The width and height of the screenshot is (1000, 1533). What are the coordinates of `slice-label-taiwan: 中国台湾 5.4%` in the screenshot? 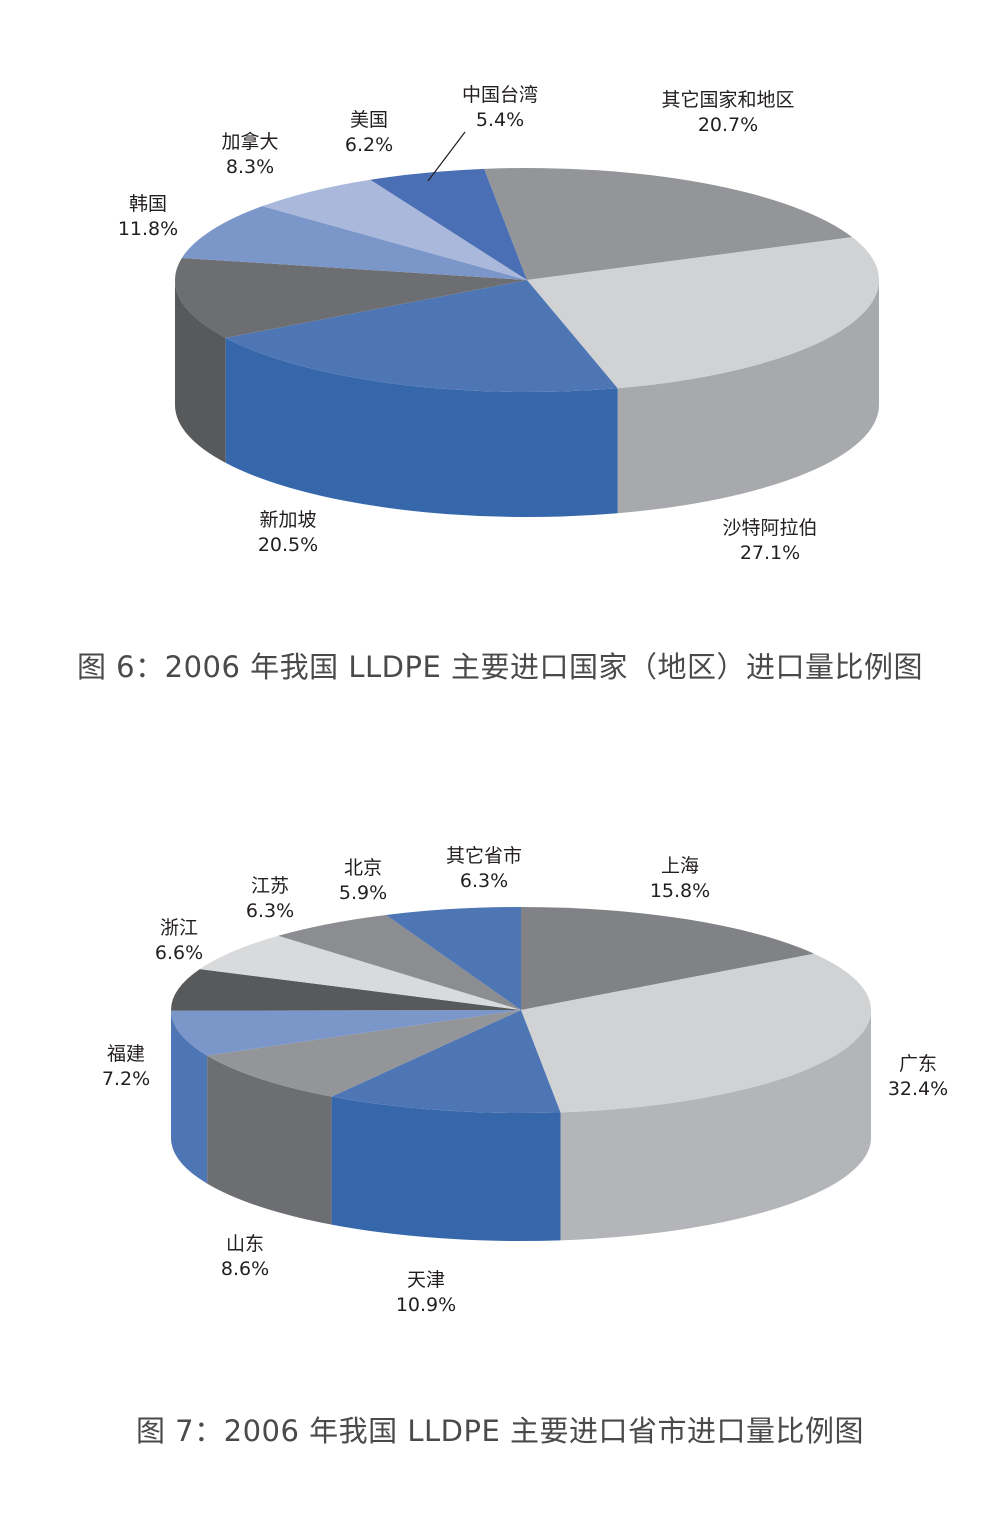 It's located at (500, 107).